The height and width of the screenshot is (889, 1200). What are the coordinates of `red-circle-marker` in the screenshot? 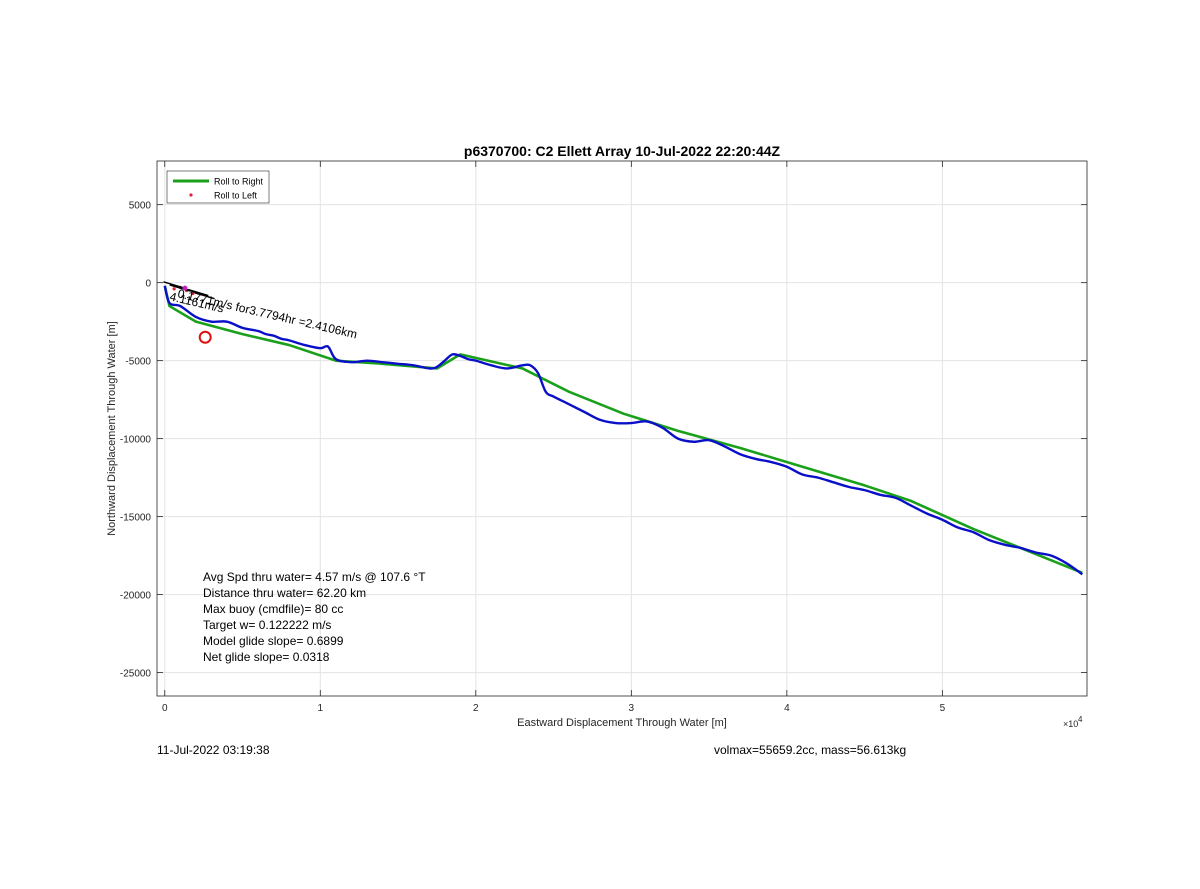 It's located at (205, 337).